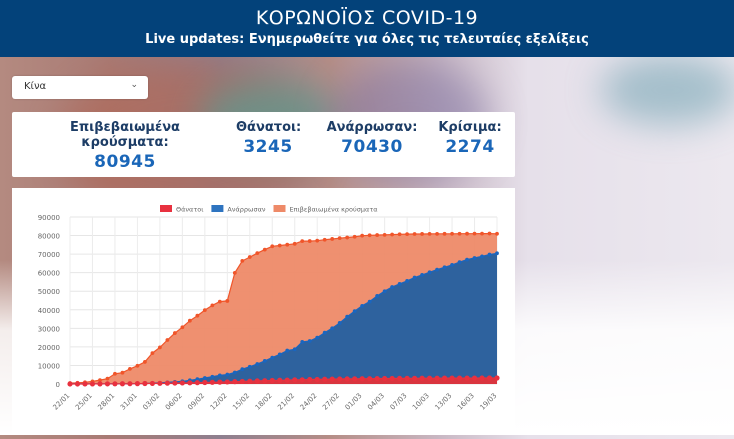  I want to click on legend-label: Επιβεβαιωμένα κρούσματα, so click(334, 210).